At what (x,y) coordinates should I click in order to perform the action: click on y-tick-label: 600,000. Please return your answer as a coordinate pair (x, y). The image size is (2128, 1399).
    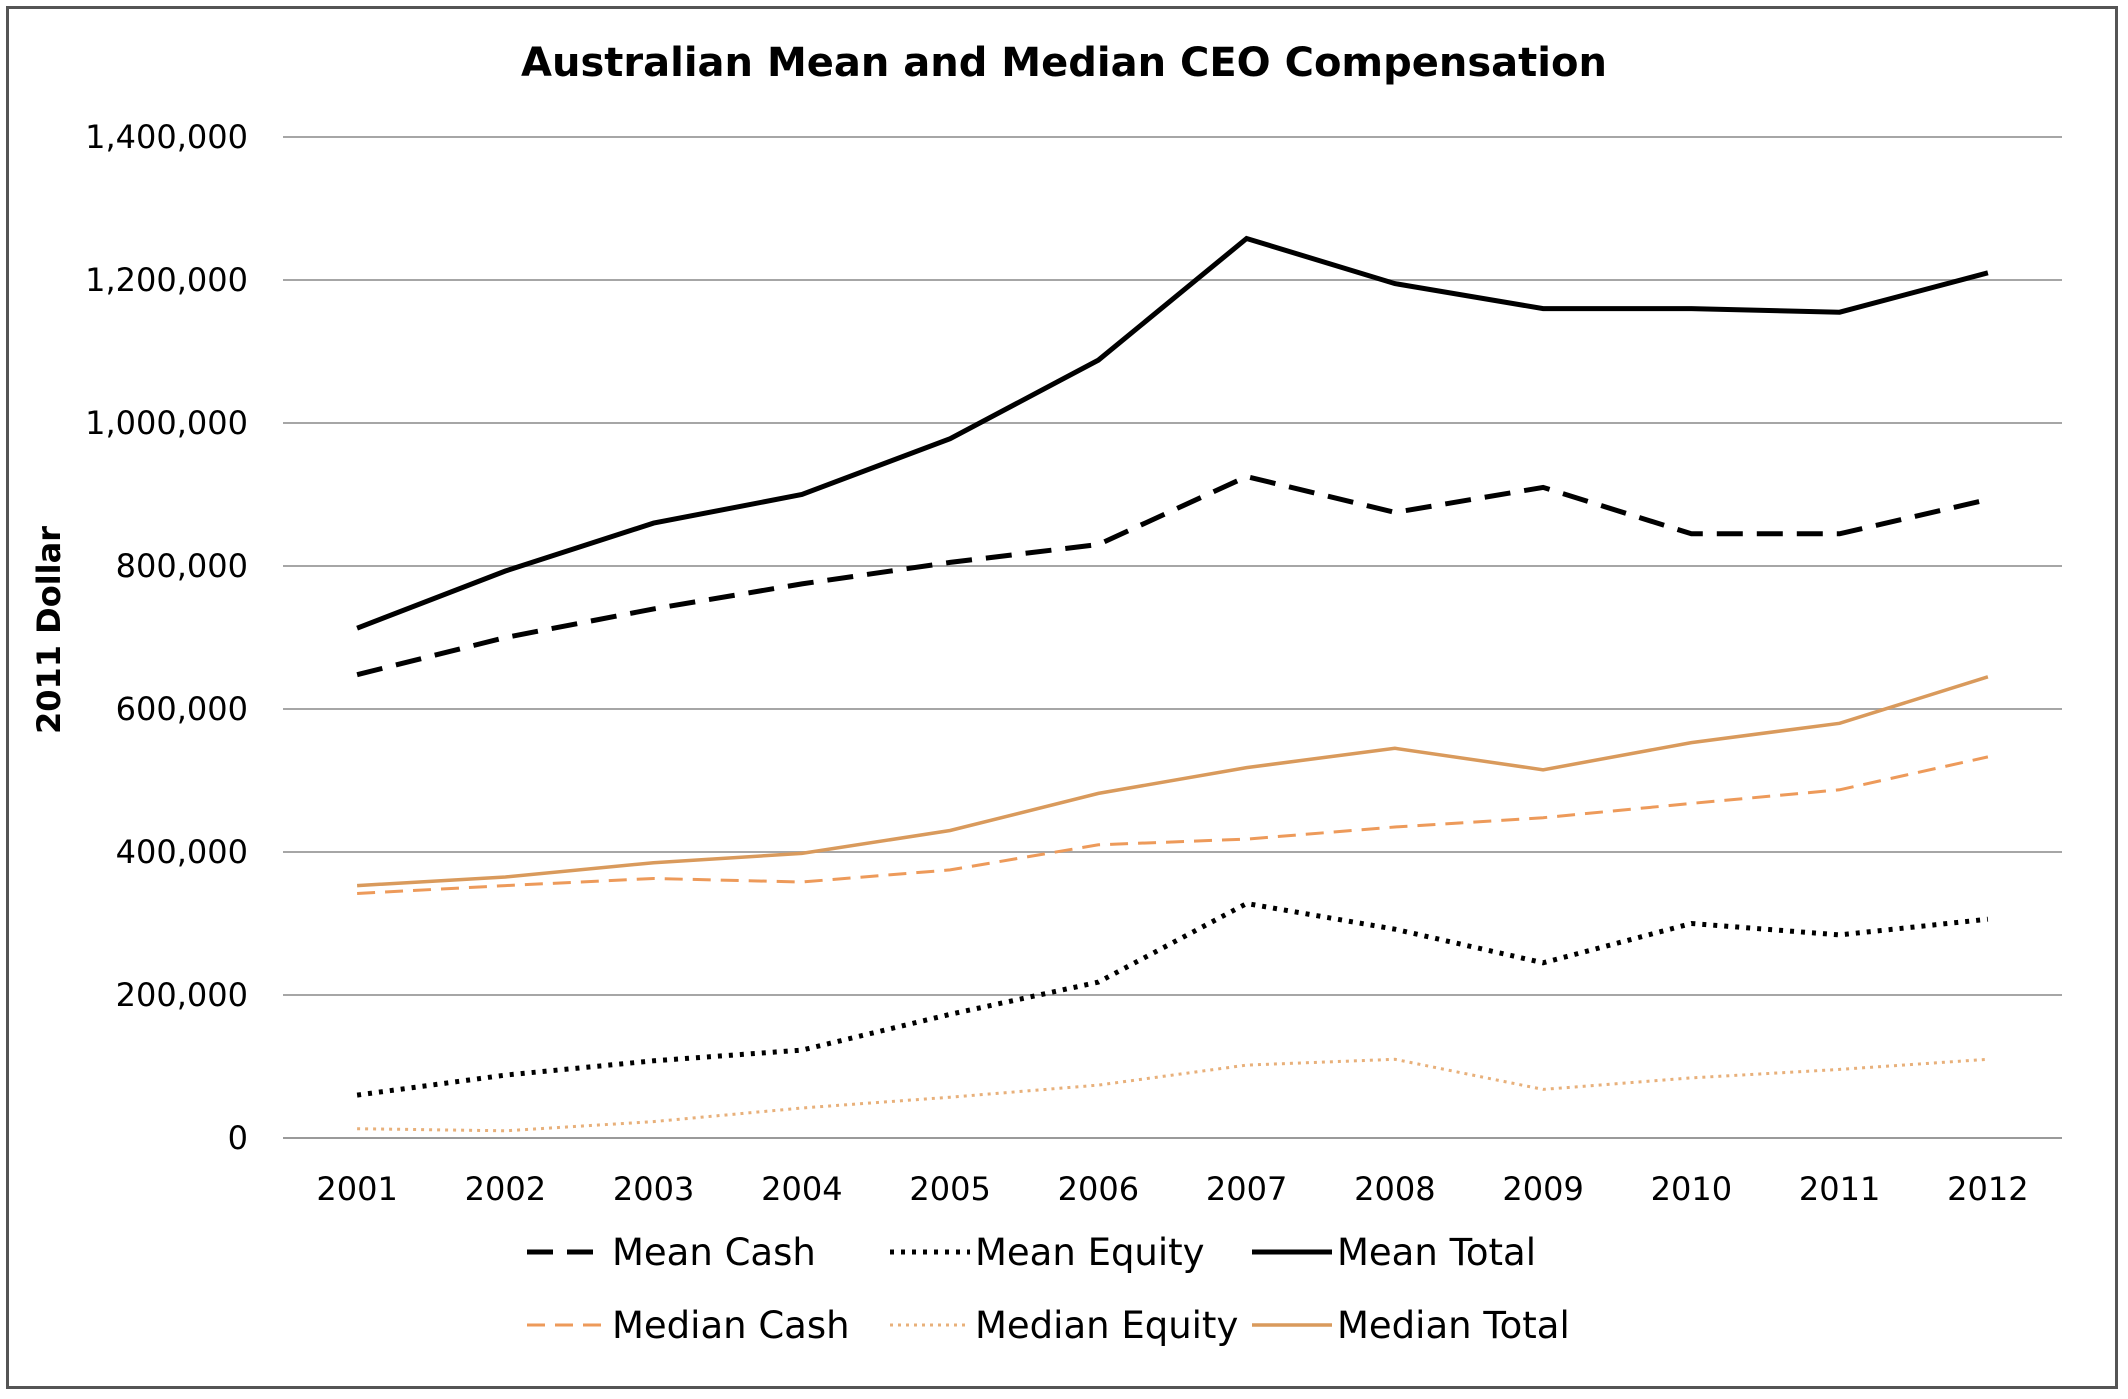
    Looking at the image, I should click on (182, 709).